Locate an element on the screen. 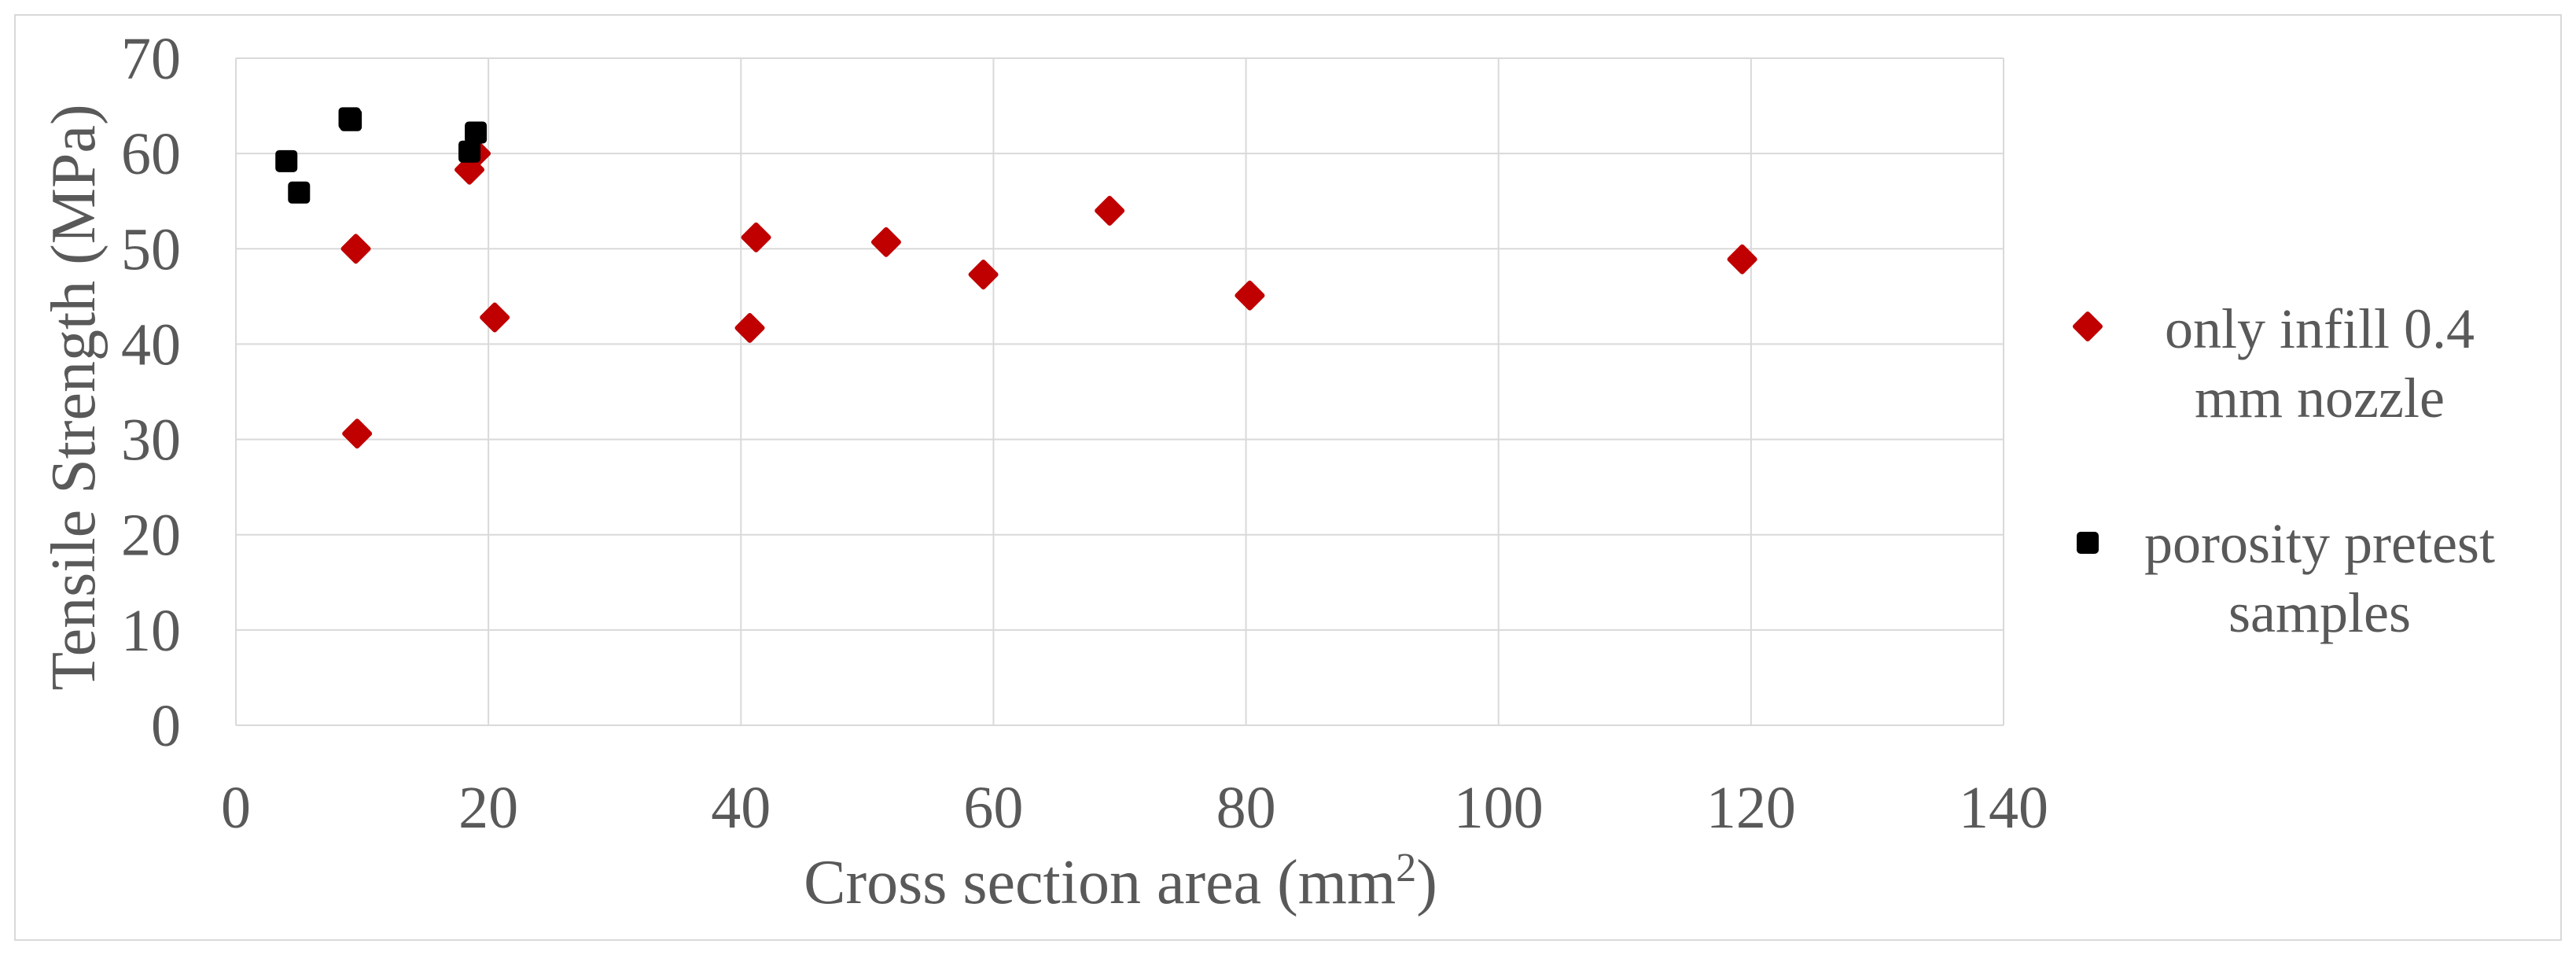  x-tick-label: 140 is located at coordinates (2003, 808).